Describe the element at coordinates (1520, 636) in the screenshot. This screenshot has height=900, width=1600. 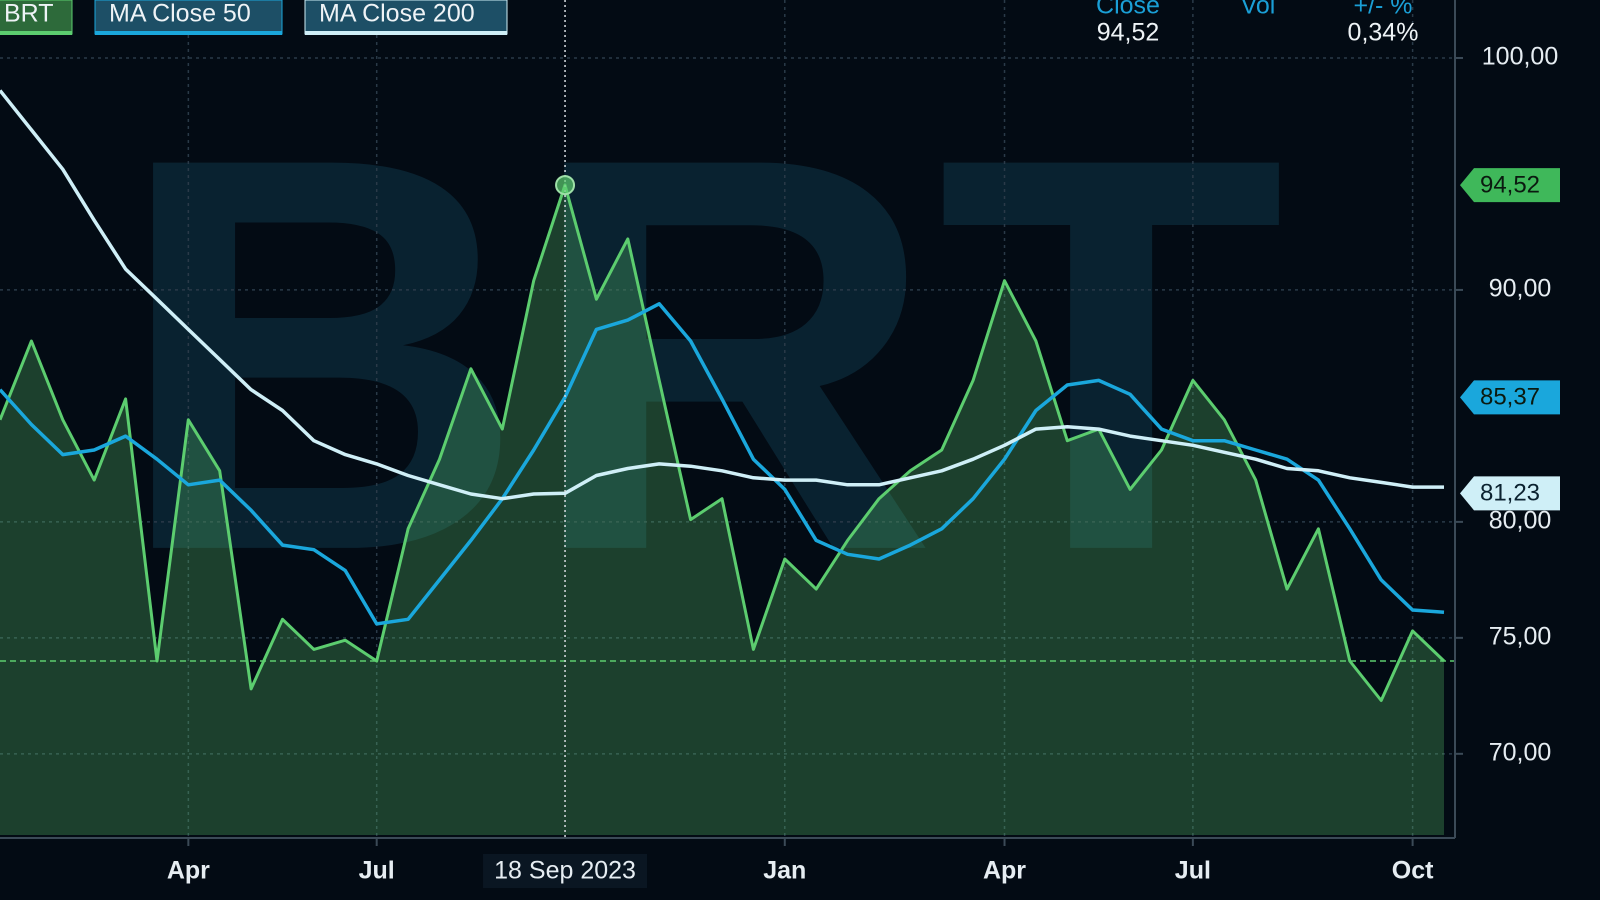
I see `y-tick-label: 75,00` at that location.